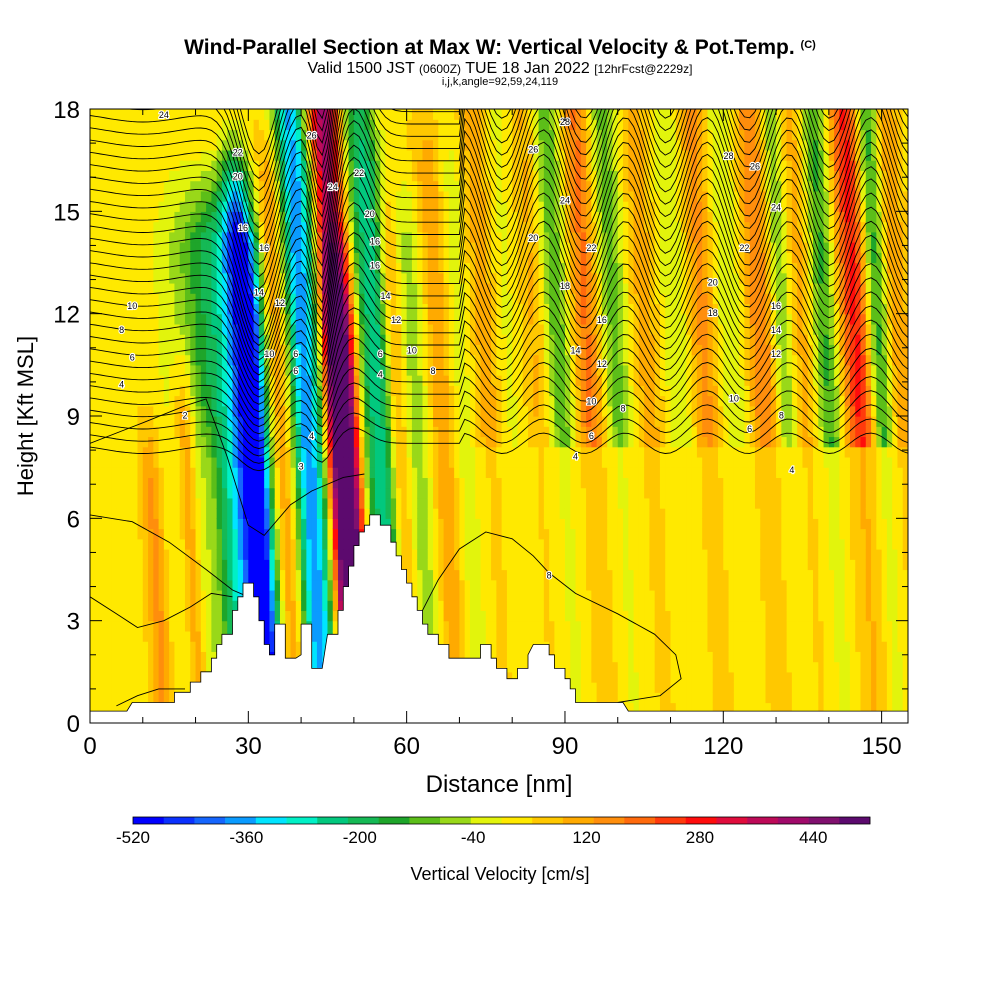 The width and height of the screenshot is (1000, 1000). I want to click on contour-label: 2, so click(184, 415).